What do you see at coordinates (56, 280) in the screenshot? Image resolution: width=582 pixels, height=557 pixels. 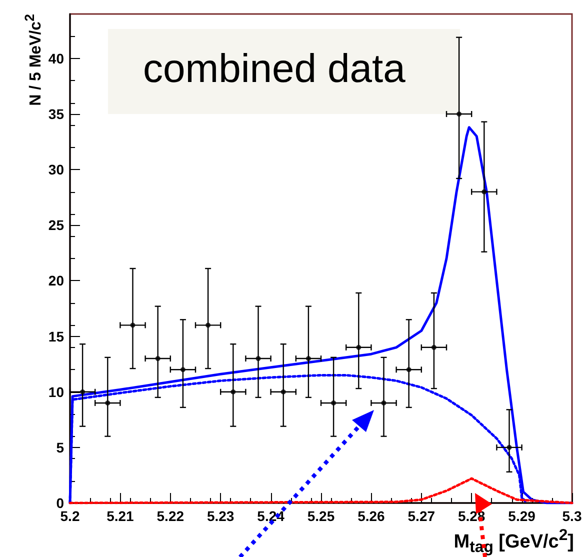 I see `y-tick-label: 20` at bounding box center [56, 280].